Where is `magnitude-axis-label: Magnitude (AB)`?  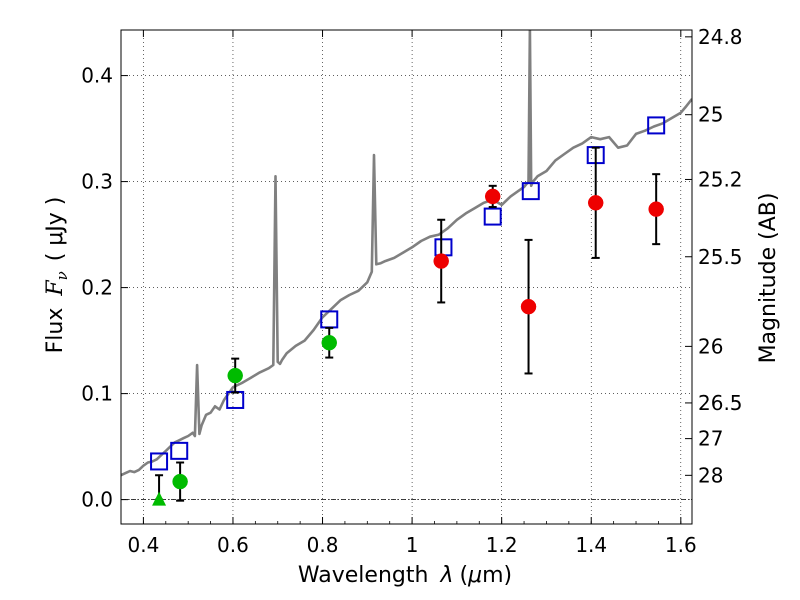
magnitude-axis-label: Magnitude (AB) is located at coordinates (768, 278).